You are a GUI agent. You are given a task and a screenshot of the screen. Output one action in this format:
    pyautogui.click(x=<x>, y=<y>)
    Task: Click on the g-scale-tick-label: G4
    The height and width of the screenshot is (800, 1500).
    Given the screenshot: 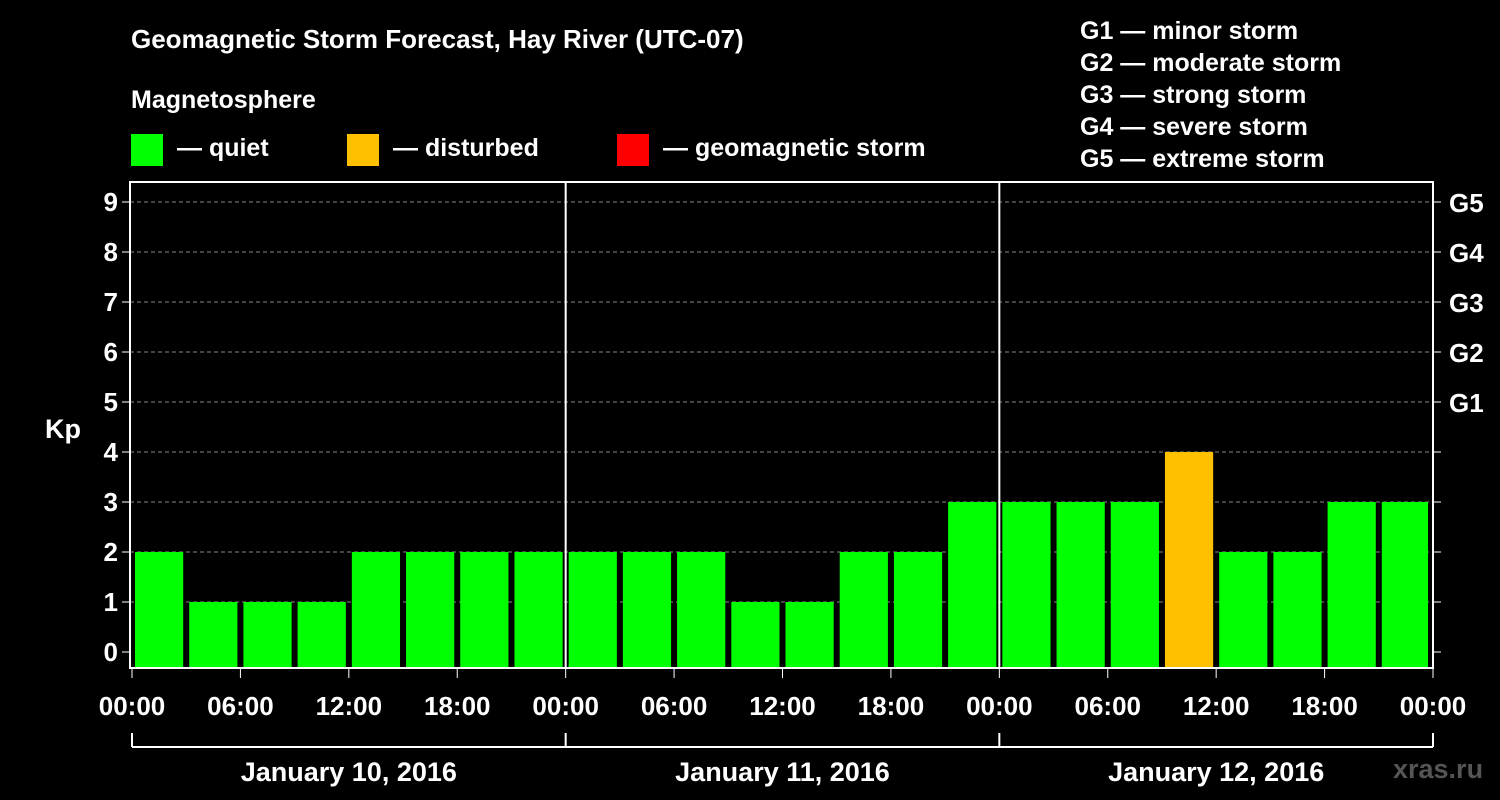 What is the action you would take?
    pyautogui.click(x=1466, y=253)
    